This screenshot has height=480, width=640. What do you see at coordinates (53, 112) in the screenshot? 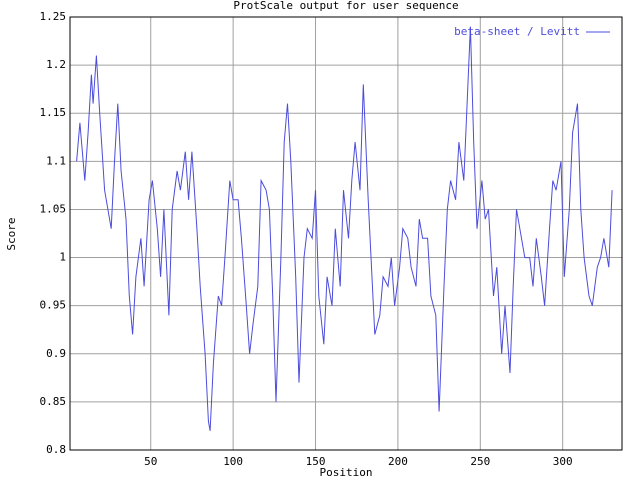
I see `y-tick-label: 1.15` at bounding box center [53, 112].